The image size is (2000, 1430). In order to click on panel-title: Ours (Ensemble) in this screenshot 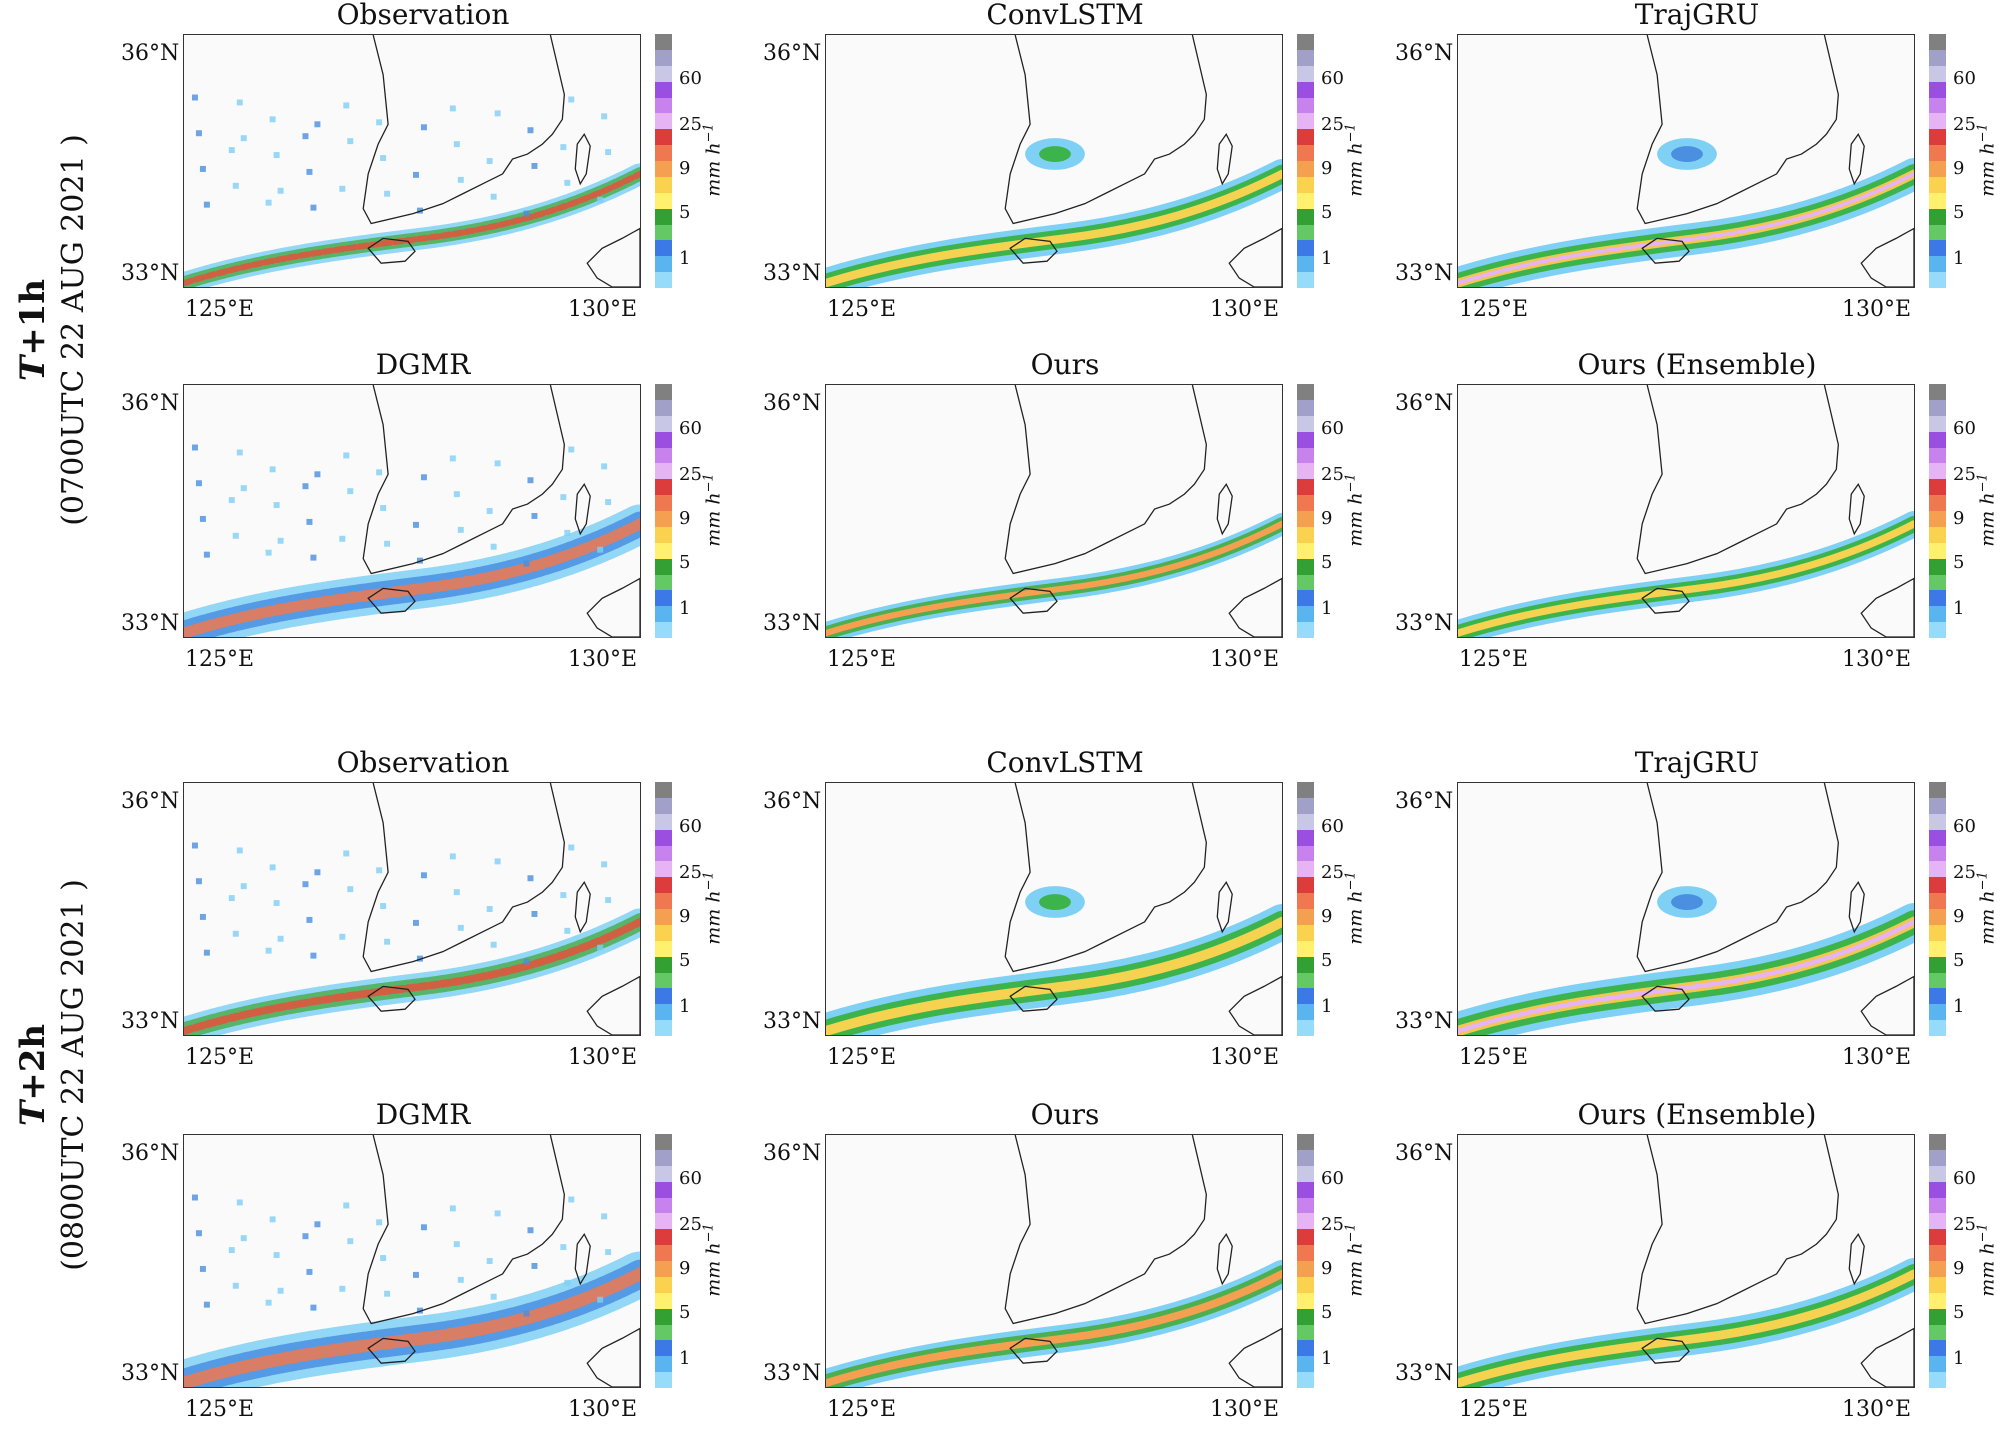, I will do `click(1697, 364)`.